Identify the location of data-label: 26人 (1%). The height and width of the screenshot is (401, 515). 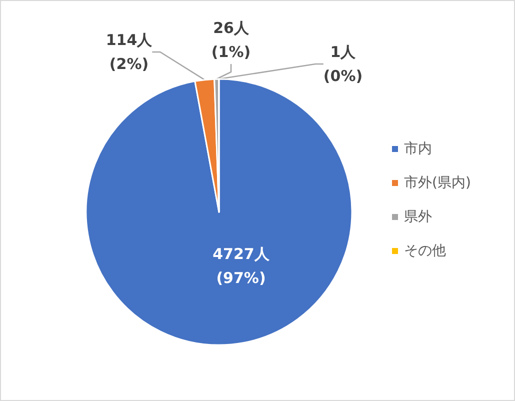
(231, 40).